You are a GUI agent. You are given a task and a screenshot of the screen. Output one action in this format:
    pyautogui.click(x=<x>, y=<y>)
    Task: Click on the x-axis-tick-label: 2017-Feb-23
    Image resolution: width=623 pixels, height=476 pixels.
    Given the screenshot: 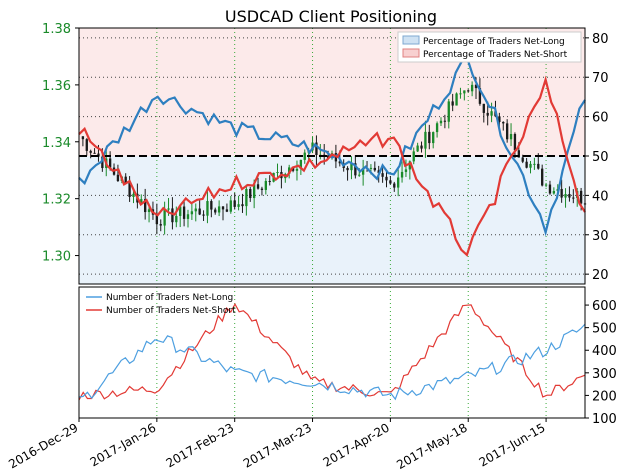 What is the action you would take?
    pyautogui.click(x=200, y=445)
    